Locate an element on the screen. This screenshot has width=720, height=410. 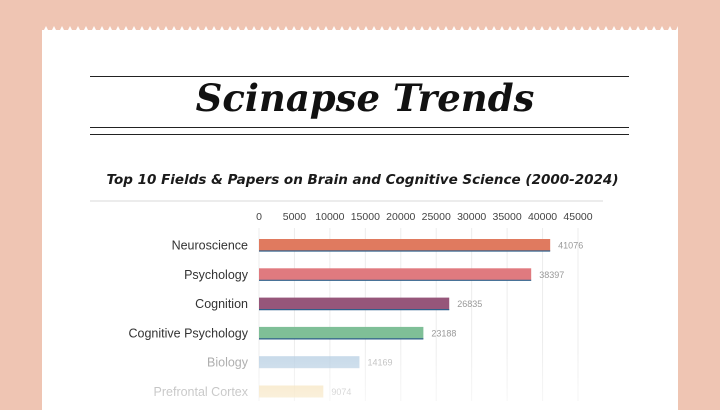
title-rule-top is located at coordinates (359, 76).